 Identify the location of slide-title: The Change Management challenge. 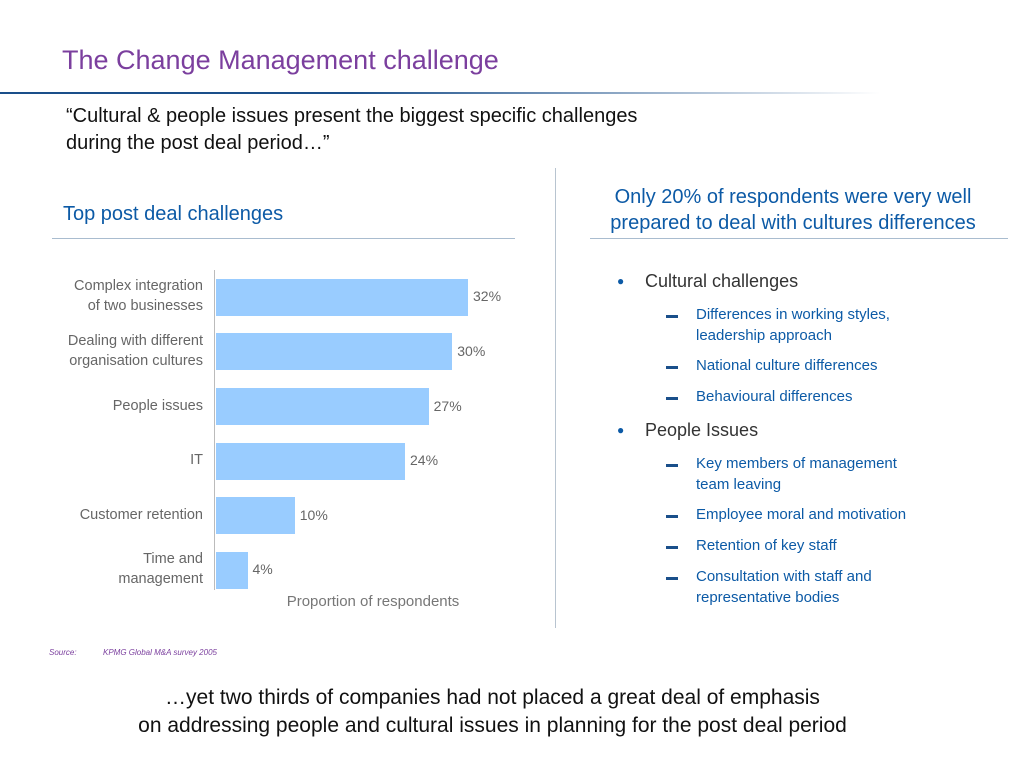
(280, 60).